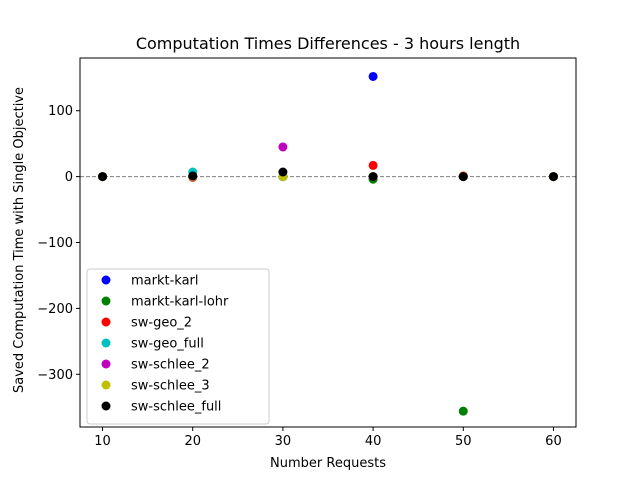  I want to click on legend-label-sw-geo_full: sw-geo_full, so click(167, 344).